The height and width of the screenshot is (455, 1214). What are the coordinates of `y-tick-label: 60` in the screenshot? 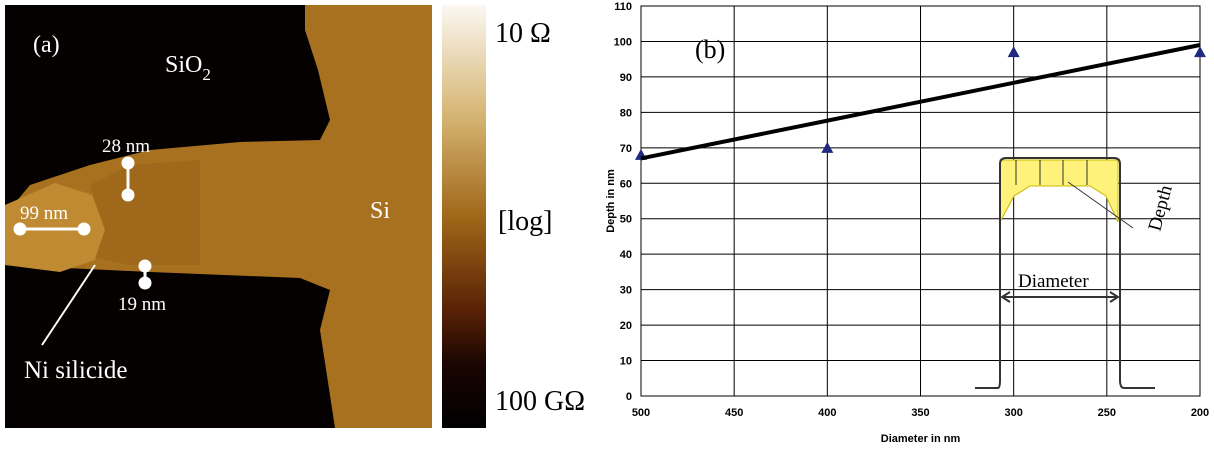 It's located at (626, 184).